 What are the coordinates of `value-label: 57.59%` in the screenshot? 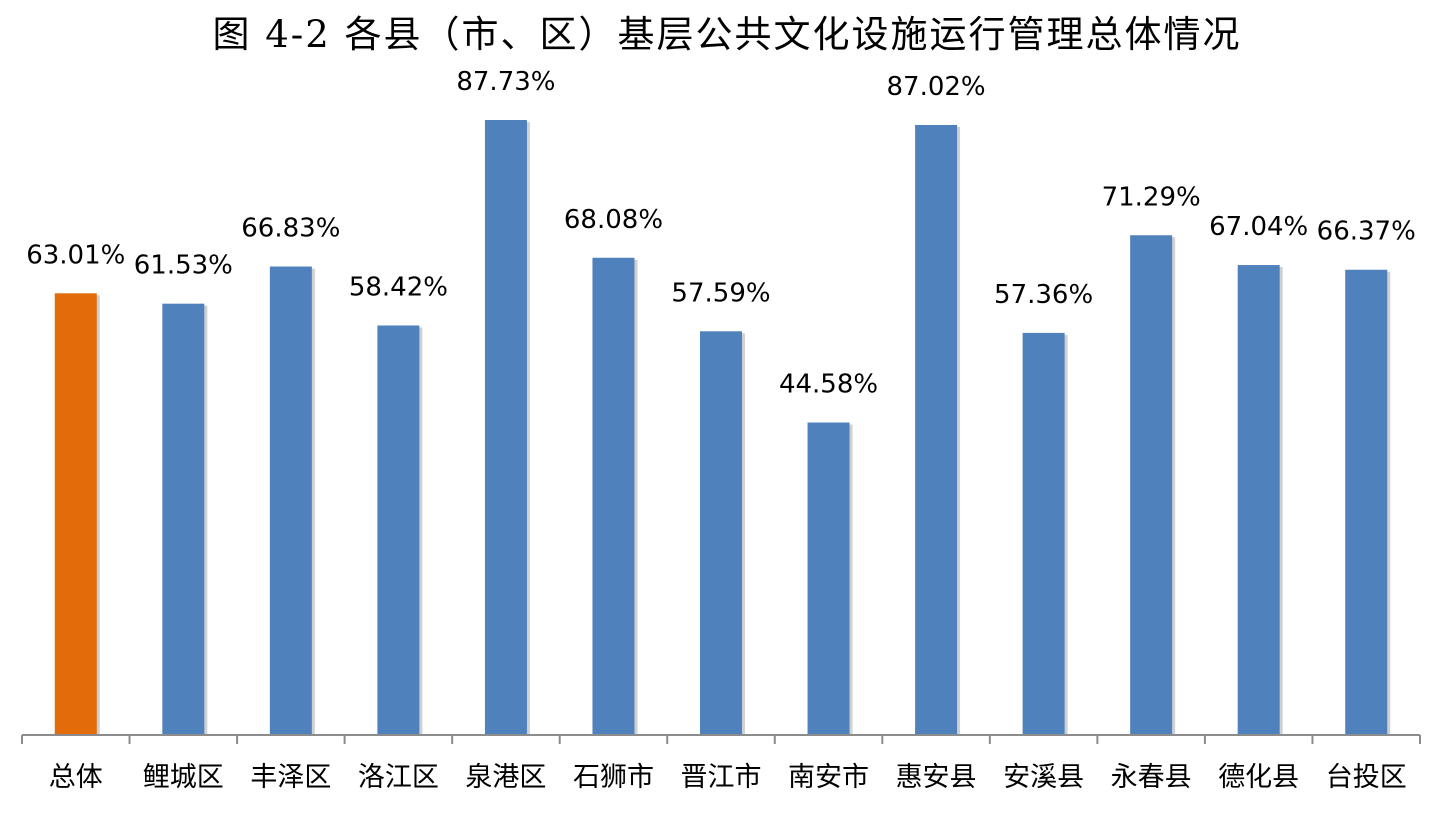 It's located at (720, 293).